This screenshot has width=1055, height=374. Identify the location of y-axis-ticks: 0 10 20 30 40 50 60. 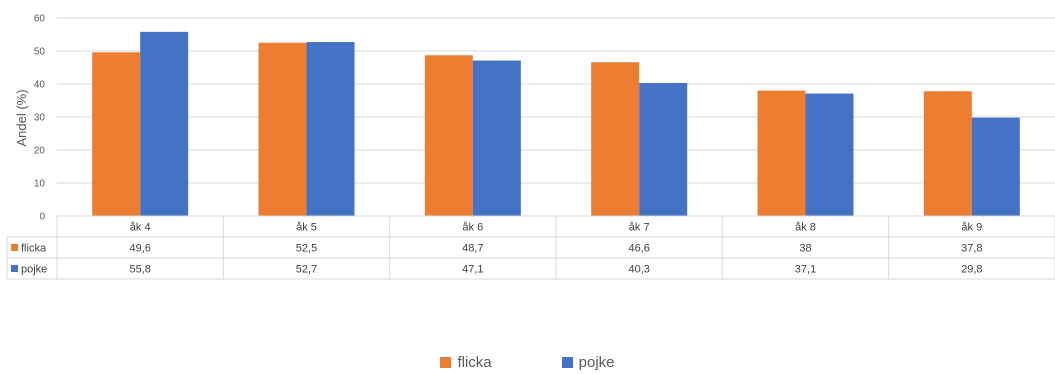
(40, 118).